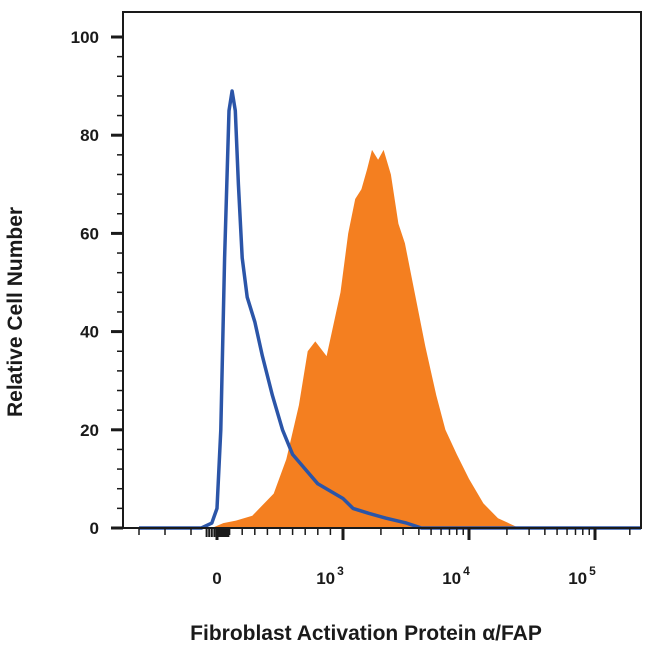 The height and width of the screenshot is (650, 650). What do you see at coordinates (216, 578) in the screenshot?
I see `x-tick-label: 0` at bounding box center [216, 578].